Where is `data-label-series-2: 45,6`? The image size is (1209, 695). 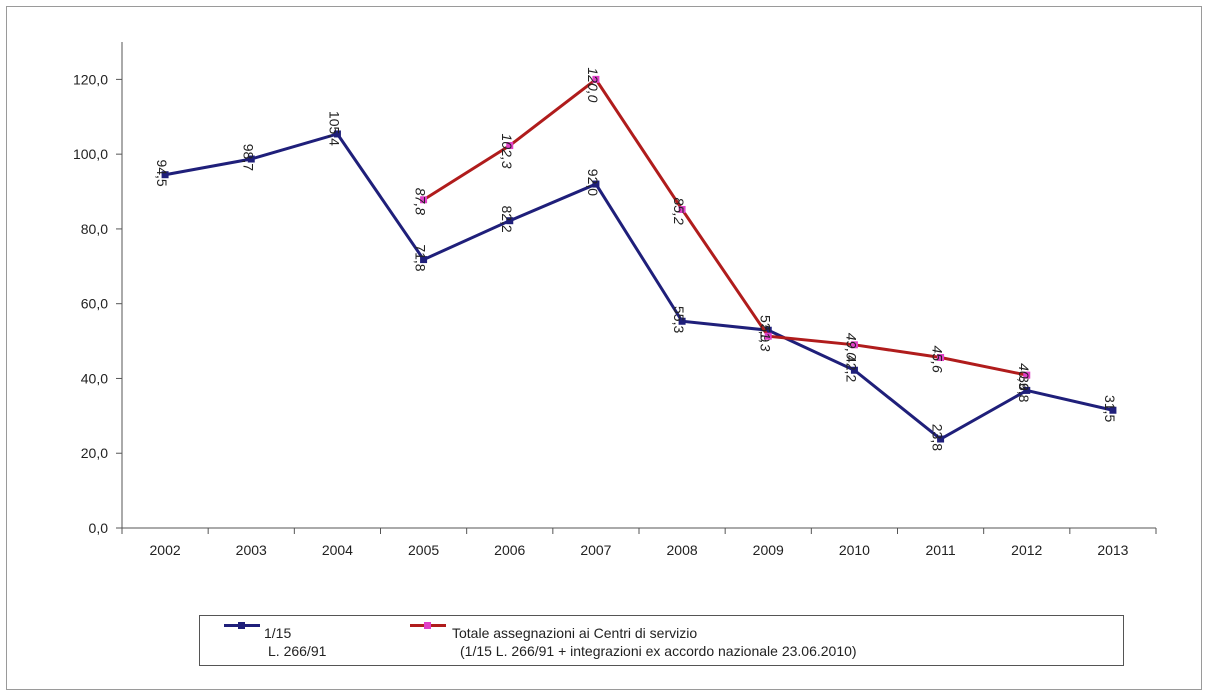
data-label-series-2: 45,6 is located at coordinates (938, 359).